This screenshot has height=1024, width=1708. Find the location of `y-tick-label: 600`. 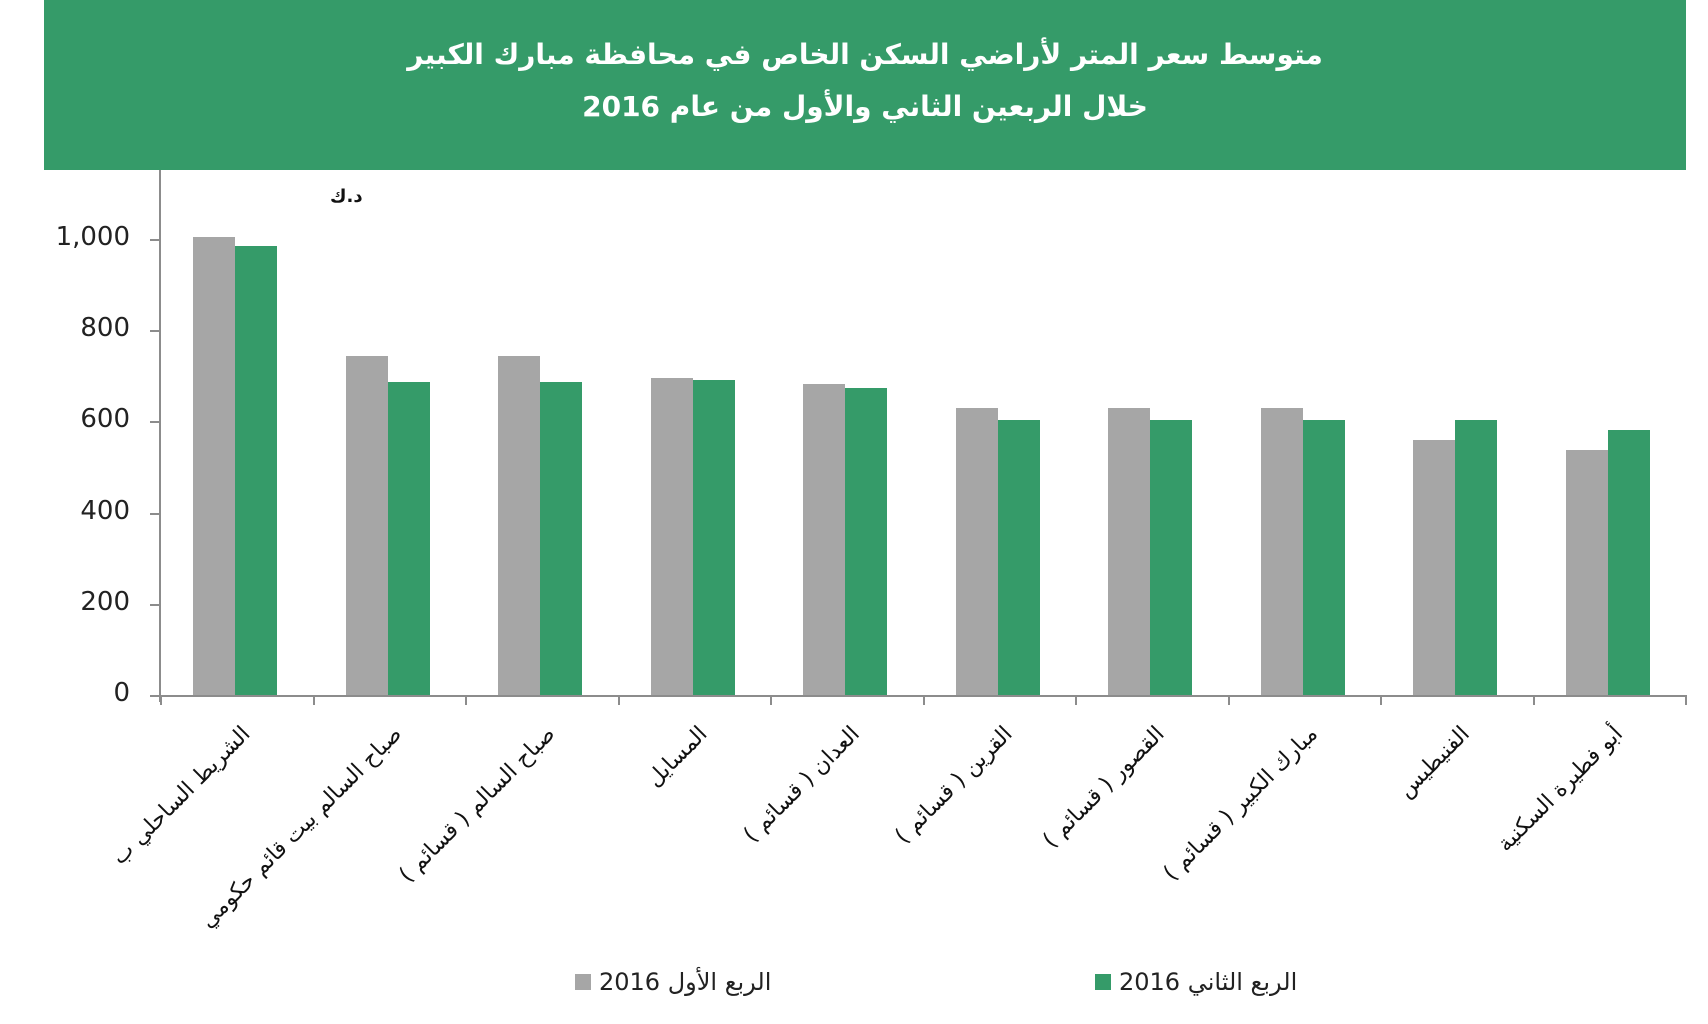

y-tick-label: 600 is located at coordinates (105, 419).